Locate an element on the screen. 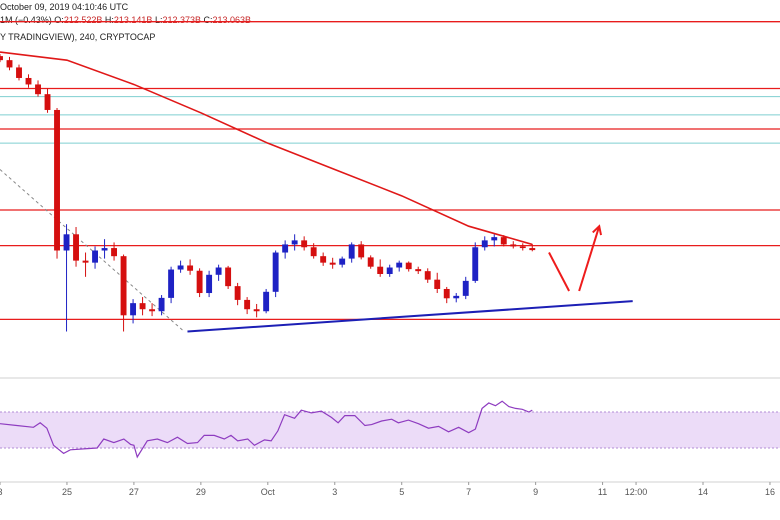 Image resolution: width=780 pixels, height=520 pixels. x-tick-label: 14 is located at coordinates (703, 492).